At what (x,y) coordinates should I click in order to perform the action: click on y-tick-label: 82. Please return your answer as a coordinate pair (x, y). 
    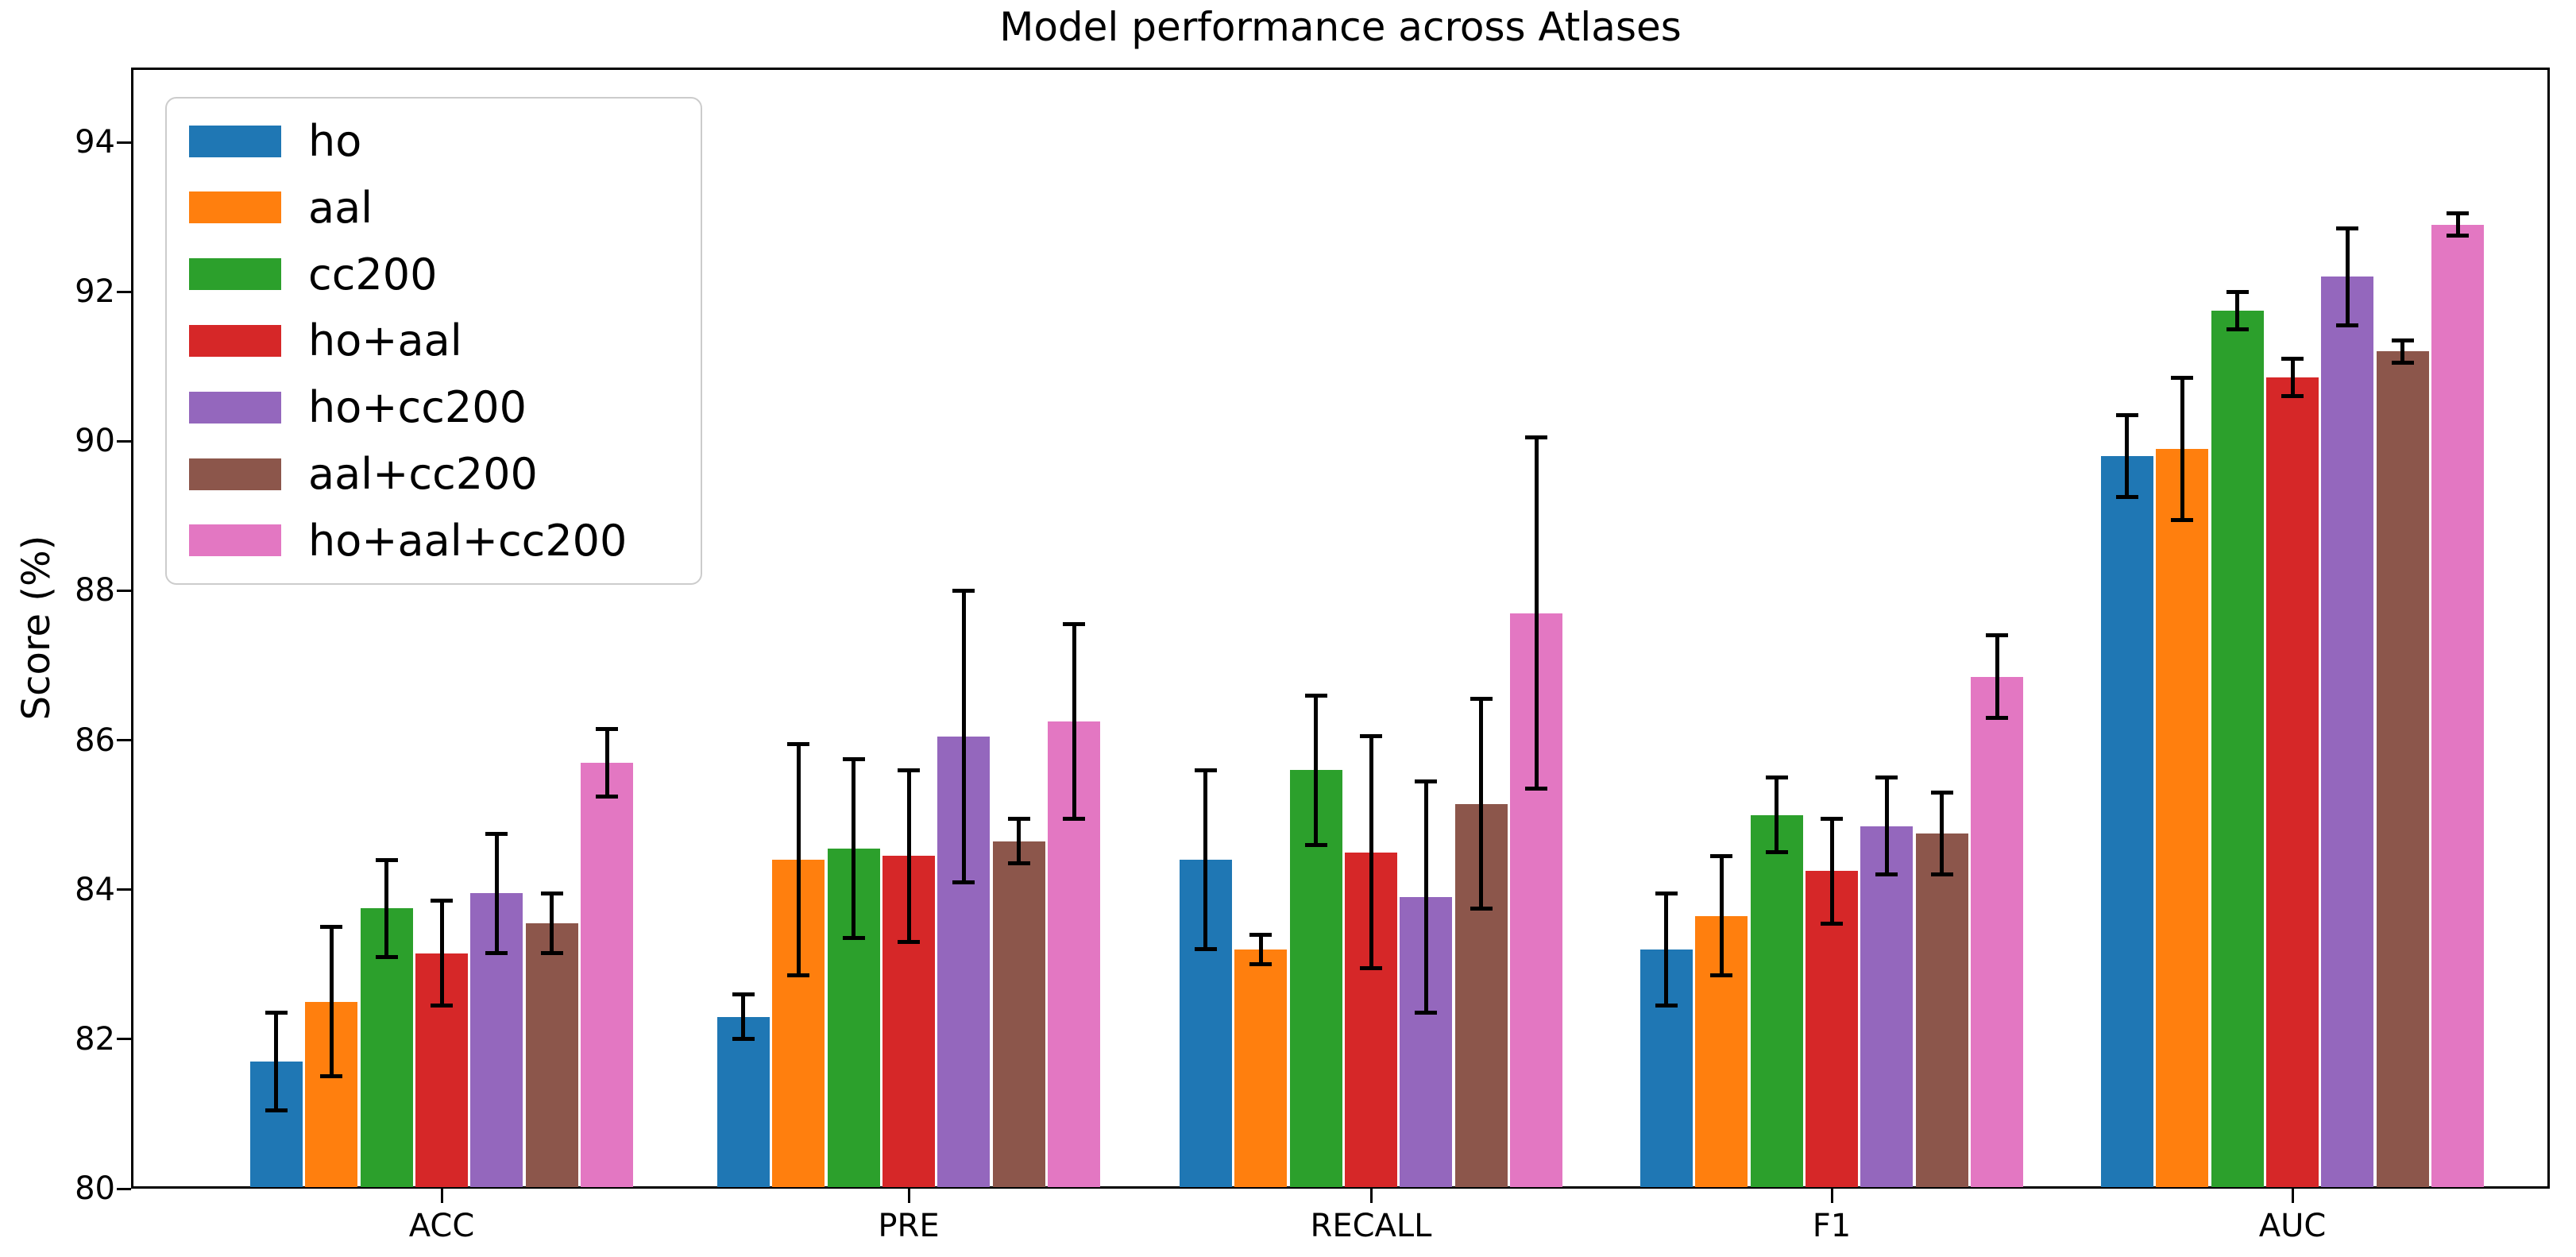
    Looking at the image, I should click on (95, 1039).